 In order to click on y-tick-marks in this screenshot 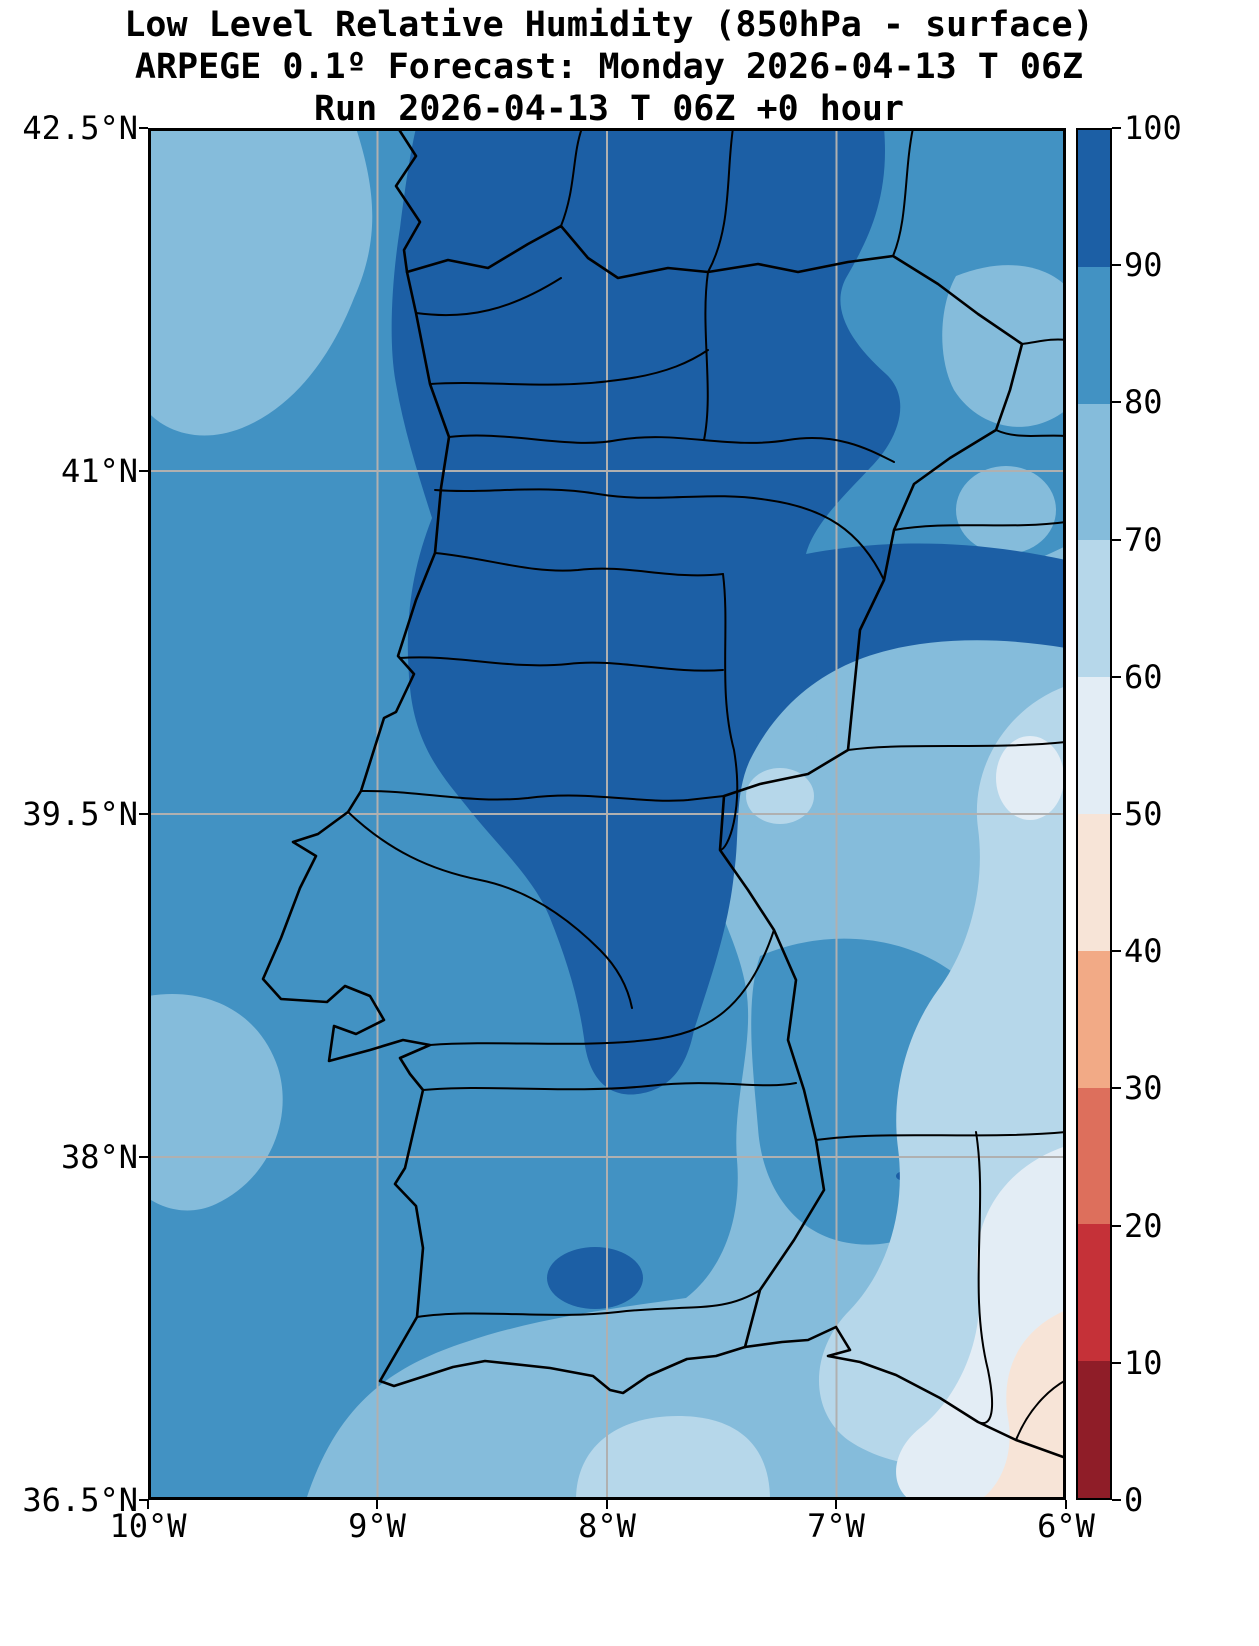, I will do `click(143, 814)`.